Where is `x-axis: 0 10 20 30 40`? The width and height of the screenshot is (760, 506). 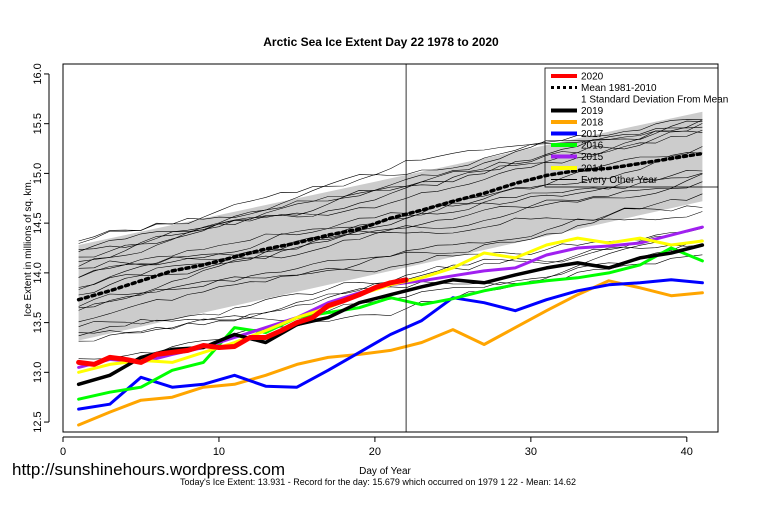 x-axis: 0 10 20 30 40 is located at coordinates (376, 447).